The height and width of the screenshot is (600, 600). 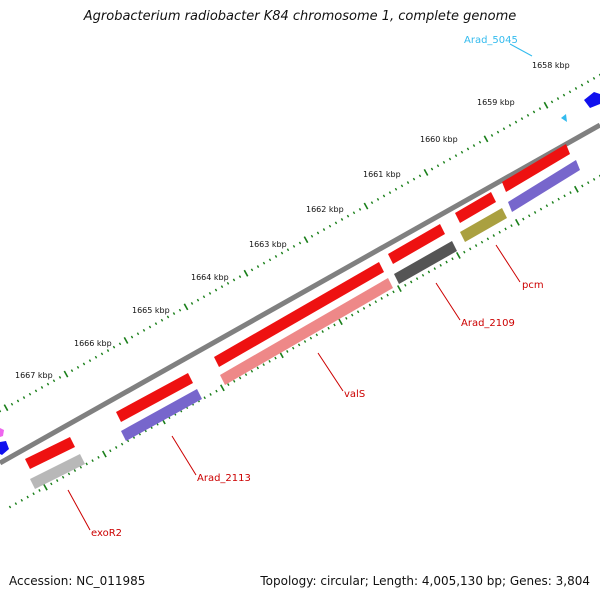 I want to click on feature-pcm, so click(x=481, y=217).